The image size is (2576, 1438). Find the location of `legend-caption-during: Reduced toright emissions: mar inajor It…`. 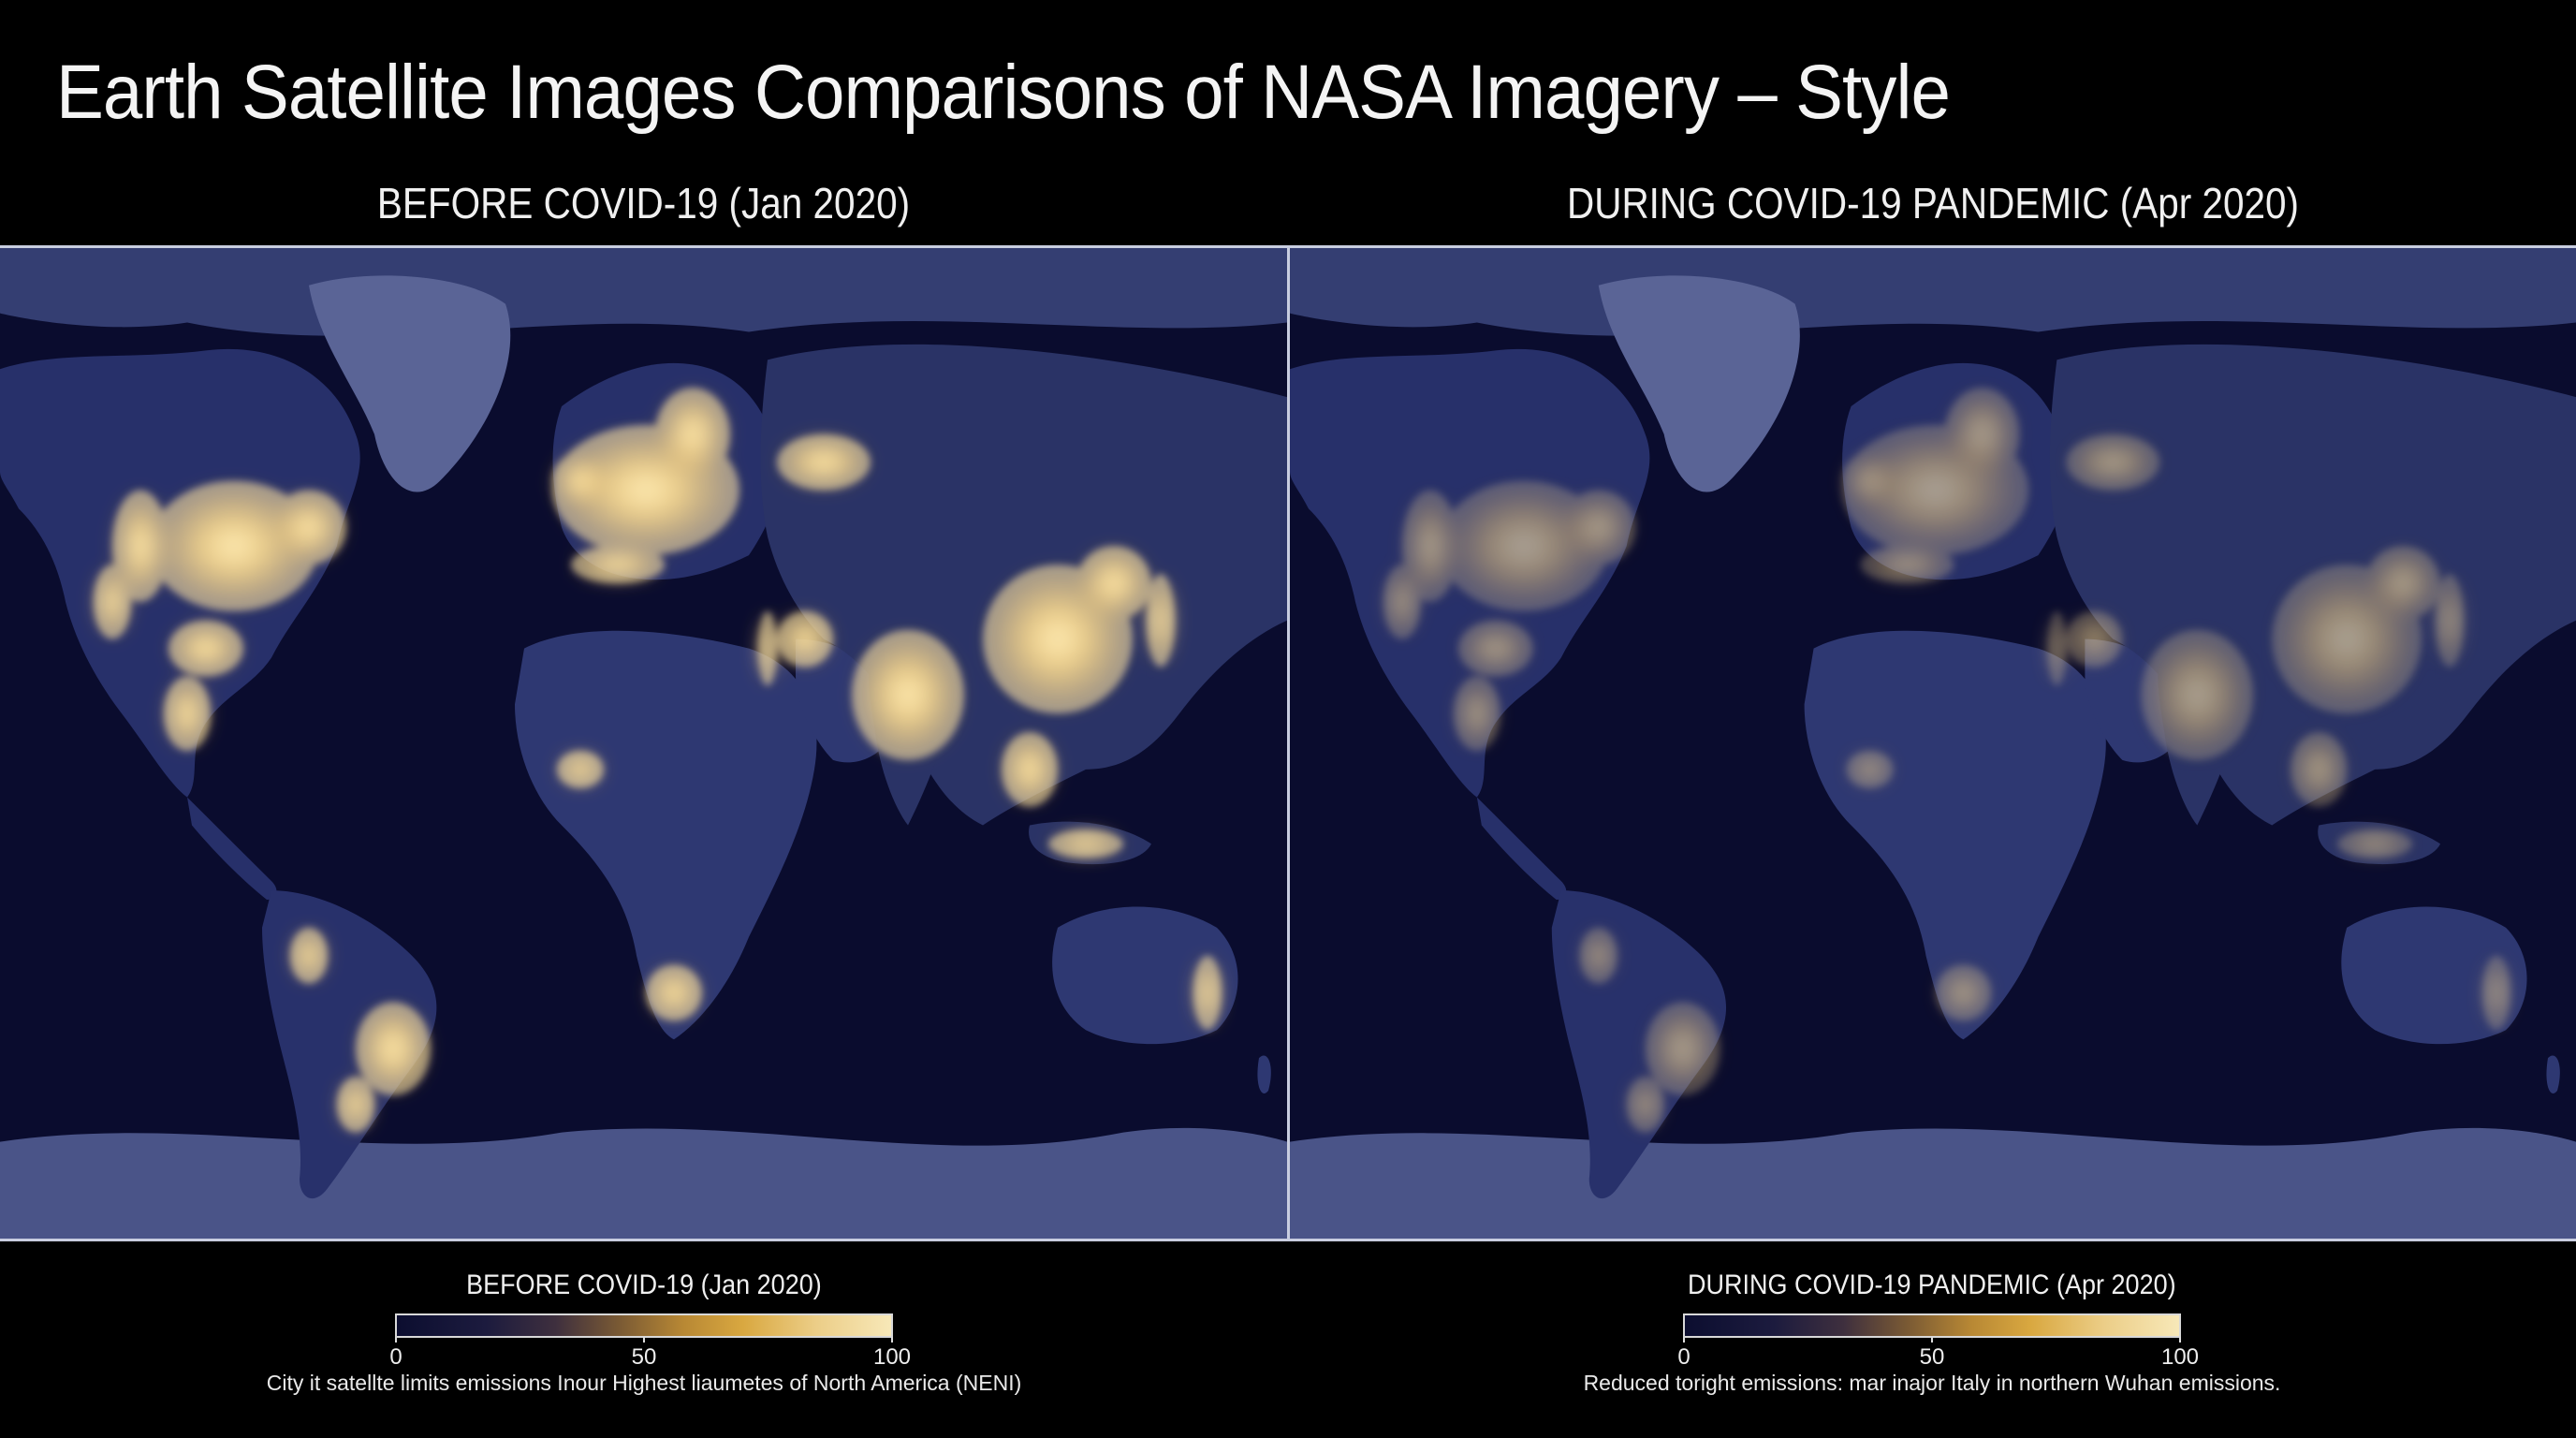

legend-caption-during: Reduced toright emissions: mar inajor It… is located at coordinates (1932, 1383).